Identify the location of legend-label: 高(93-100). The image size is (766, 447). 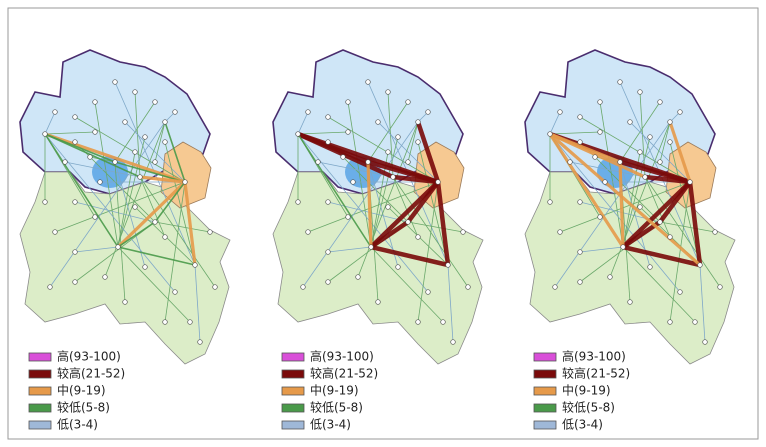
(594, 356).